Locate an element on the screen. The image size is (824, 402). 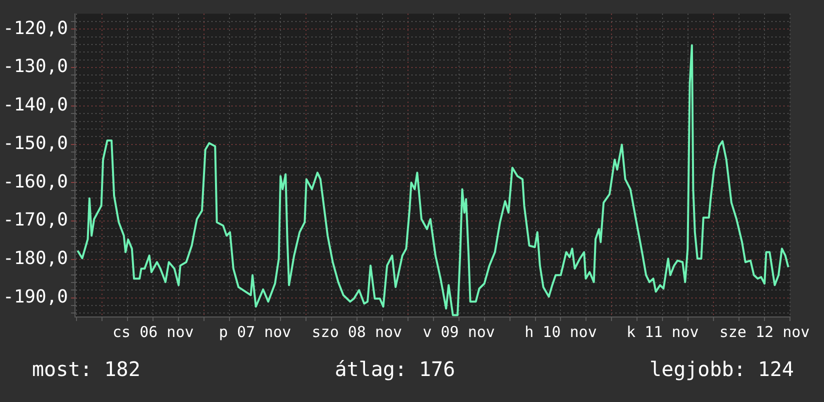
y-tick-label: -150,0 is located at coordinates (35, 143).